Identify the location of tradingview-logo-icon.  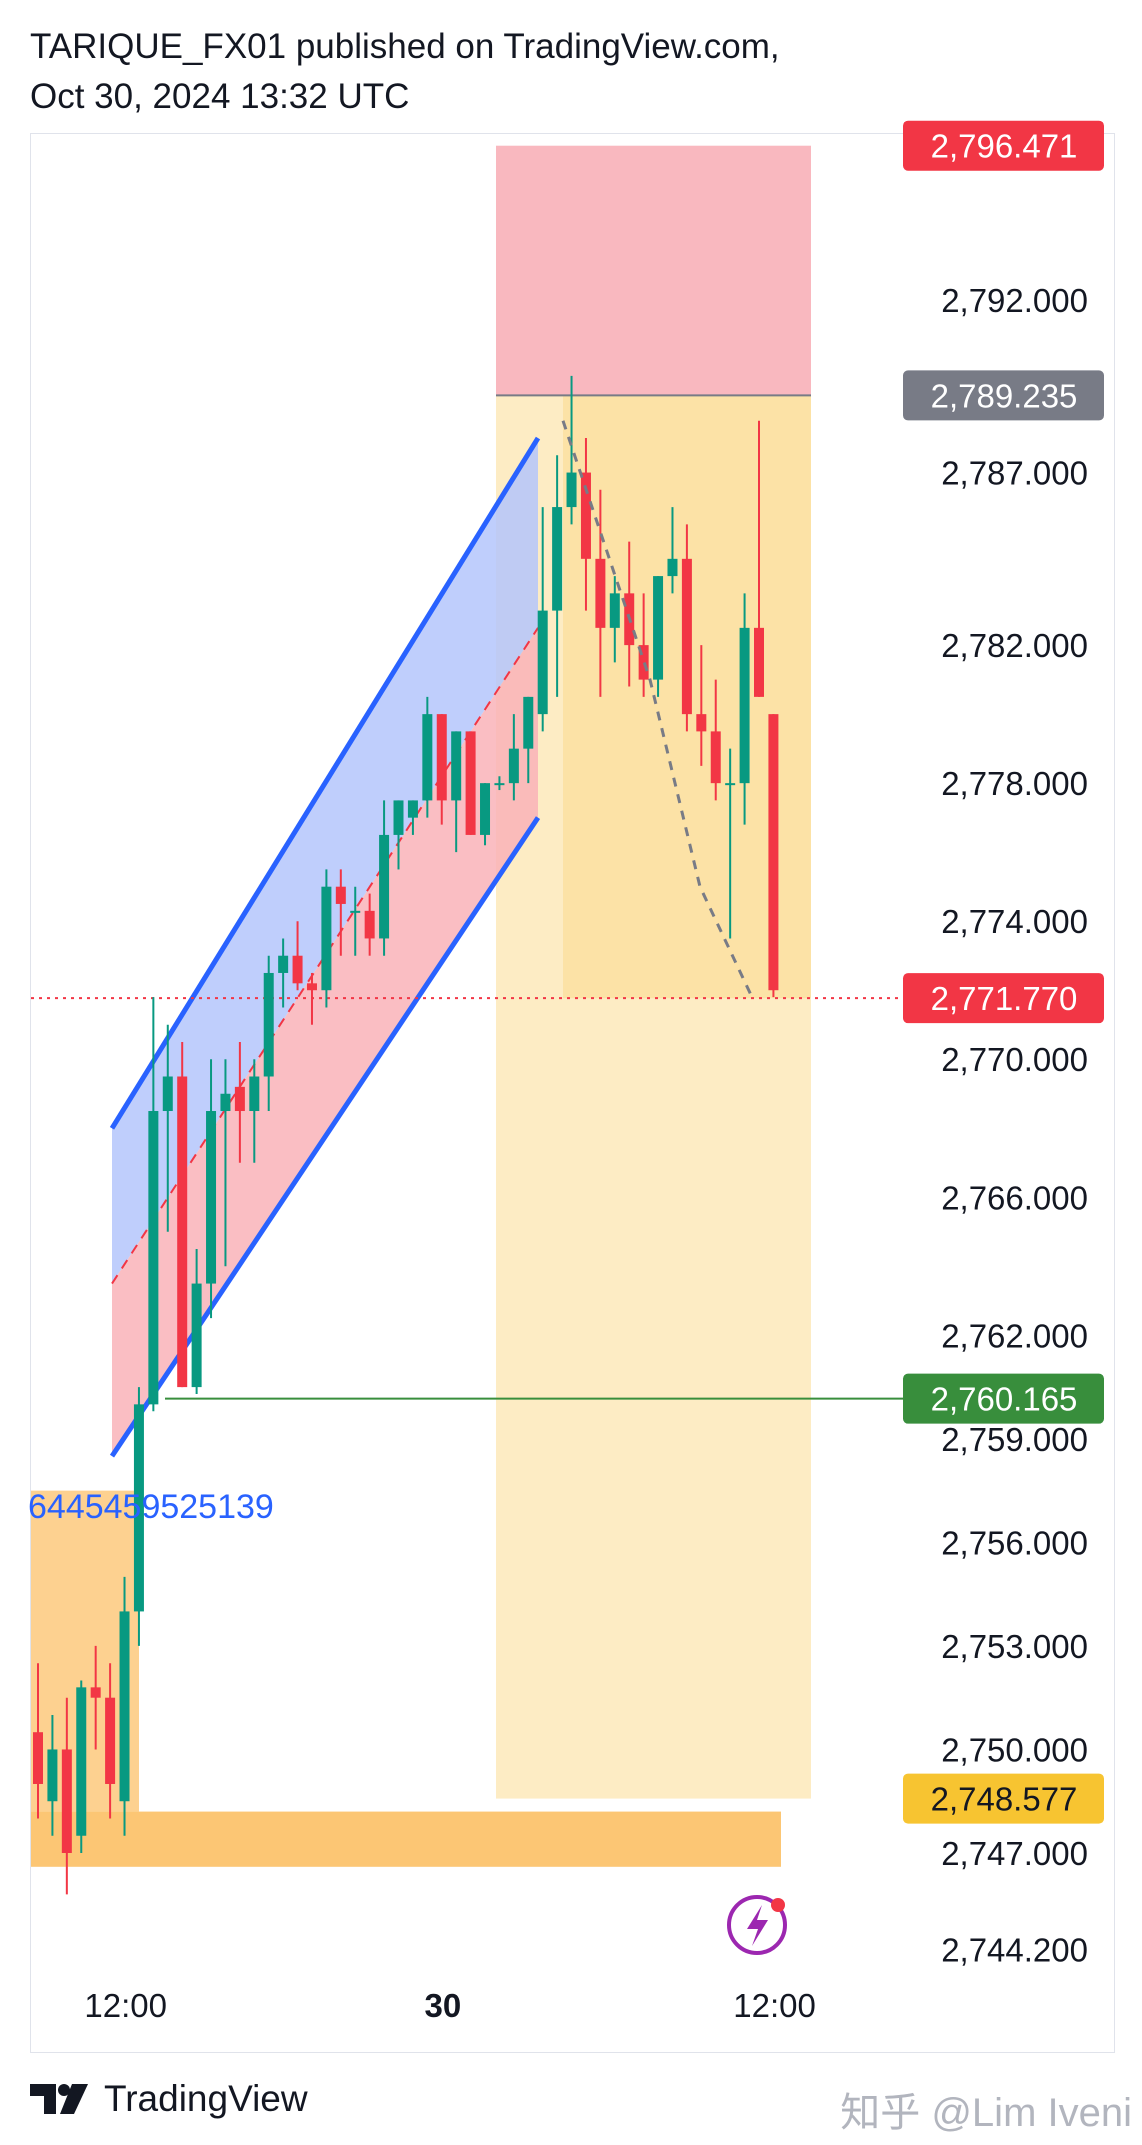
(59, 2099).